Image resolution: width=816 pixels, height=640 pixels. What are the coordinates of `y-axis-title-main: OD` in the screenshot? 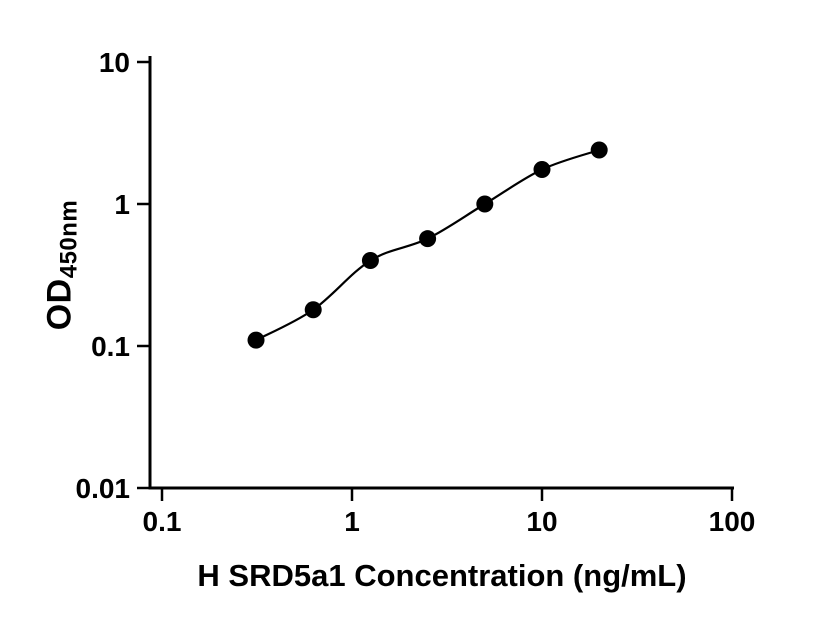 It's located at (59, 304).